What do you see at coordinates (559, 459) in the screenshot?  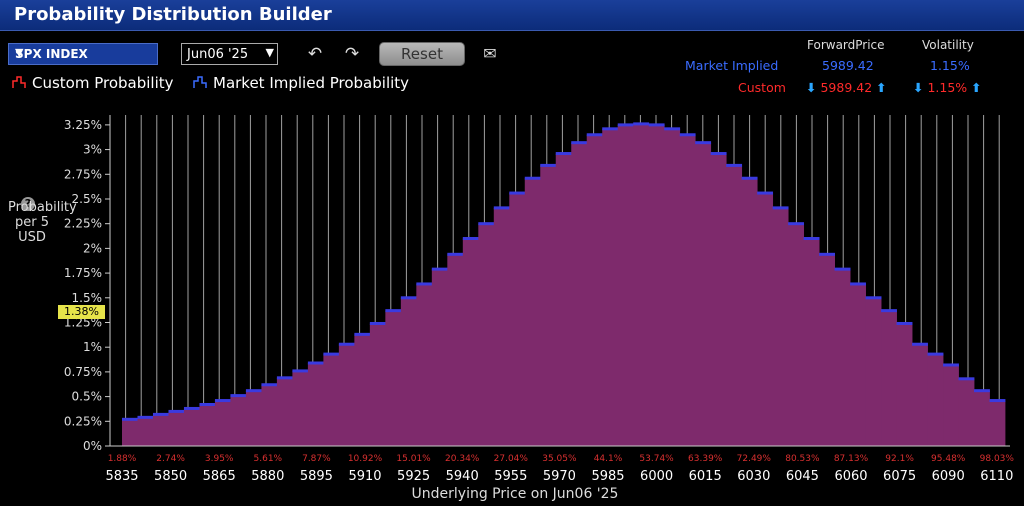 I see `cumulative-label: 35.05%` at bounding box center [559, 459].